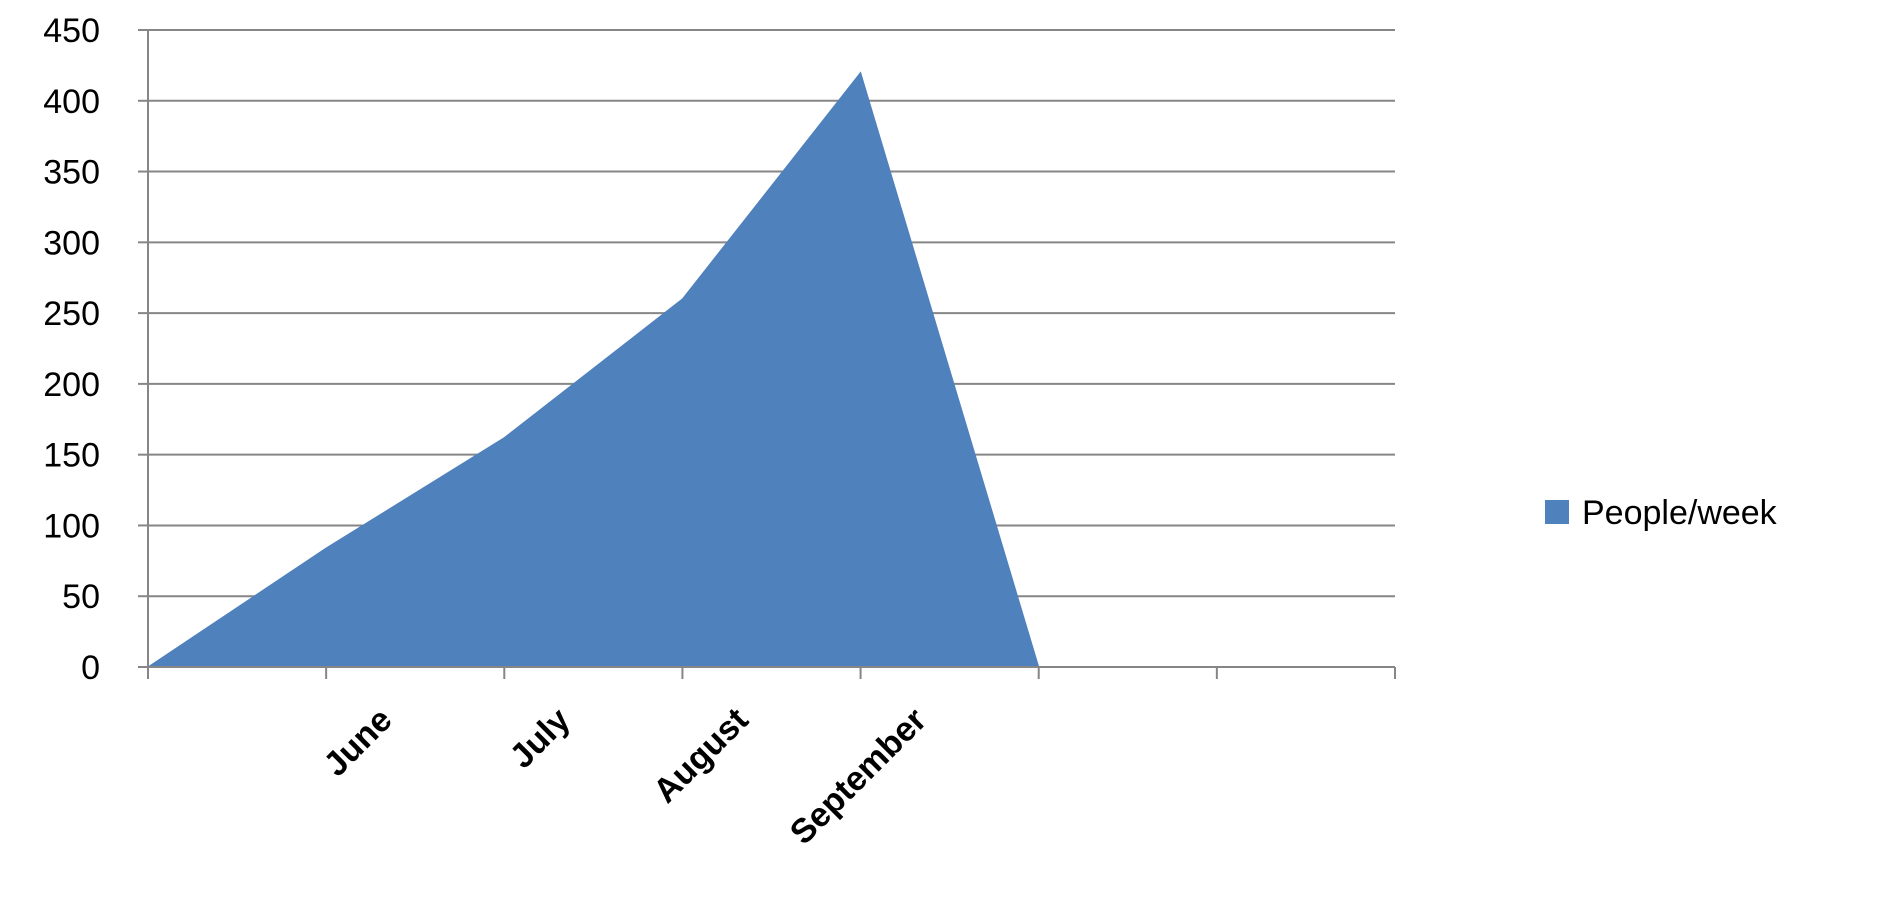 The height and width of the screenshot is (920, 1886). I want to click on y-tick-label: 350, so click(71, 173).